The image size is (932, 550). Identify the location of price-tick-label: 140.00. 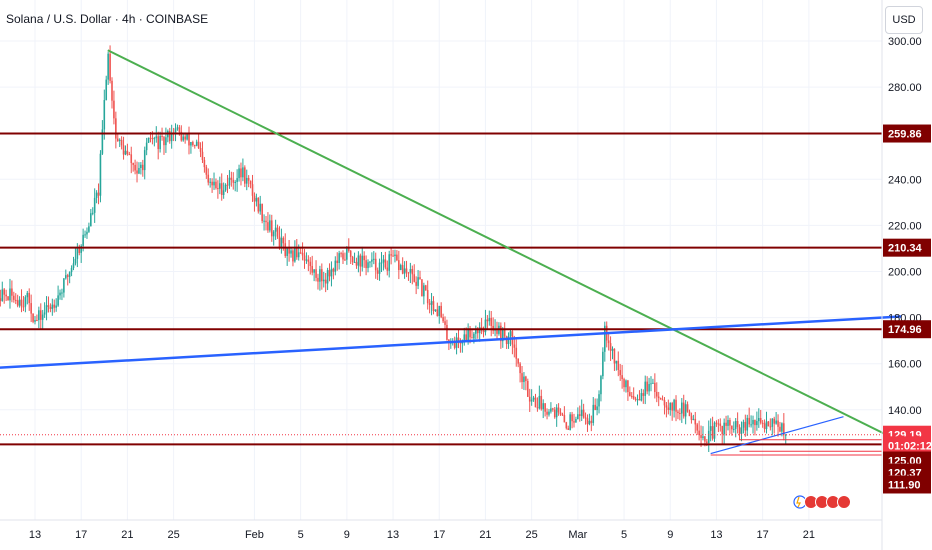
(905, 411).